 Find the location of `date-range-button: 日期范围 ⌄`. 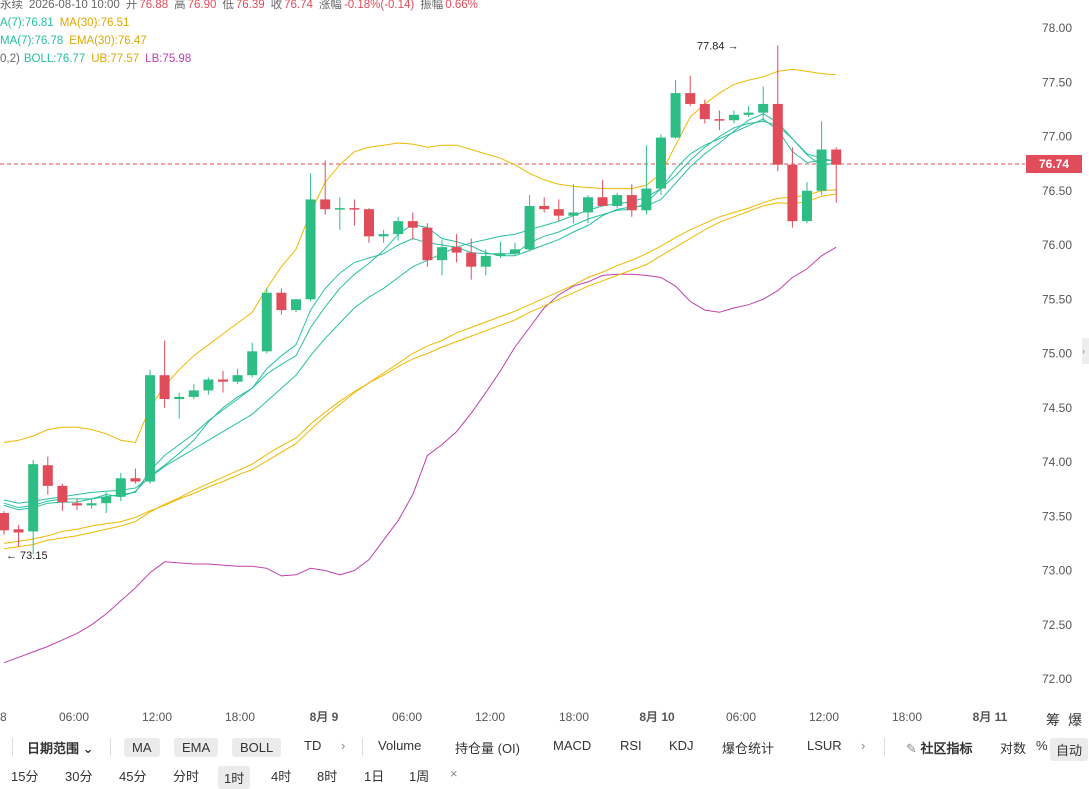

date-range-button: 日期范围 ⌄ is located at coordinates (60, 748).